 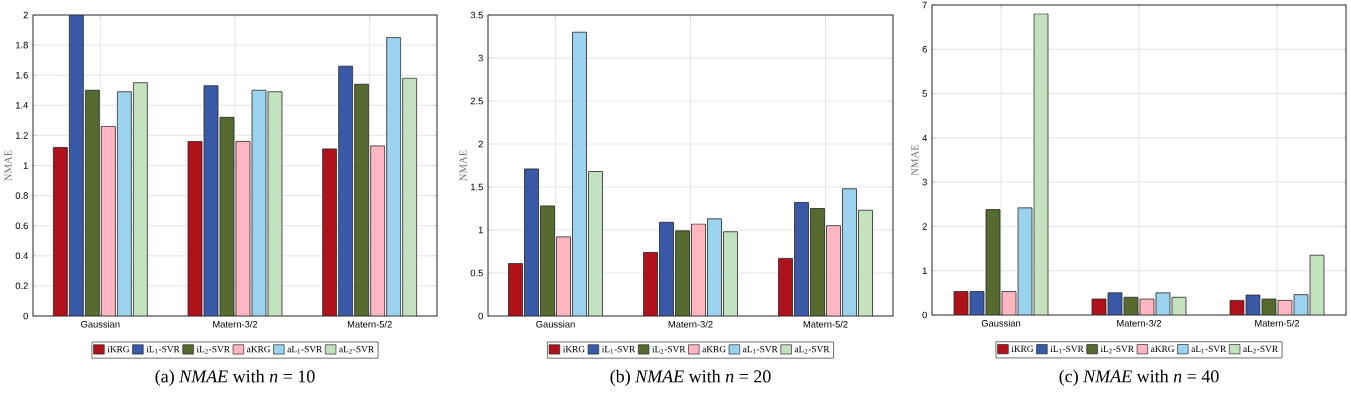 I want to click on y-tick-label: 1.4, so click(x=22, y=105).